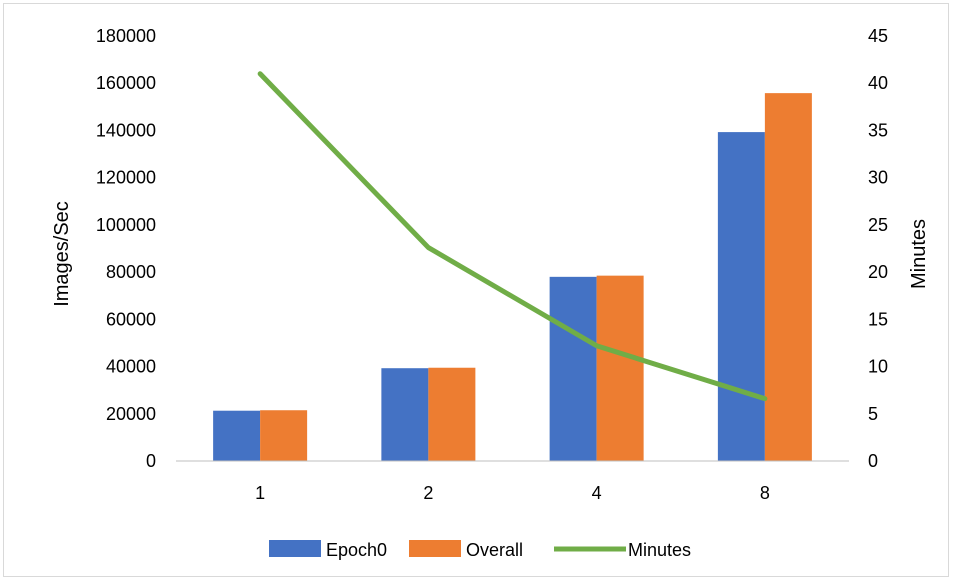 The width and height of the screenshot is (954, 583). Describe the element at coordinates (878, 272) in the screenshot. I see `y2-tick-label: 20` at that location.